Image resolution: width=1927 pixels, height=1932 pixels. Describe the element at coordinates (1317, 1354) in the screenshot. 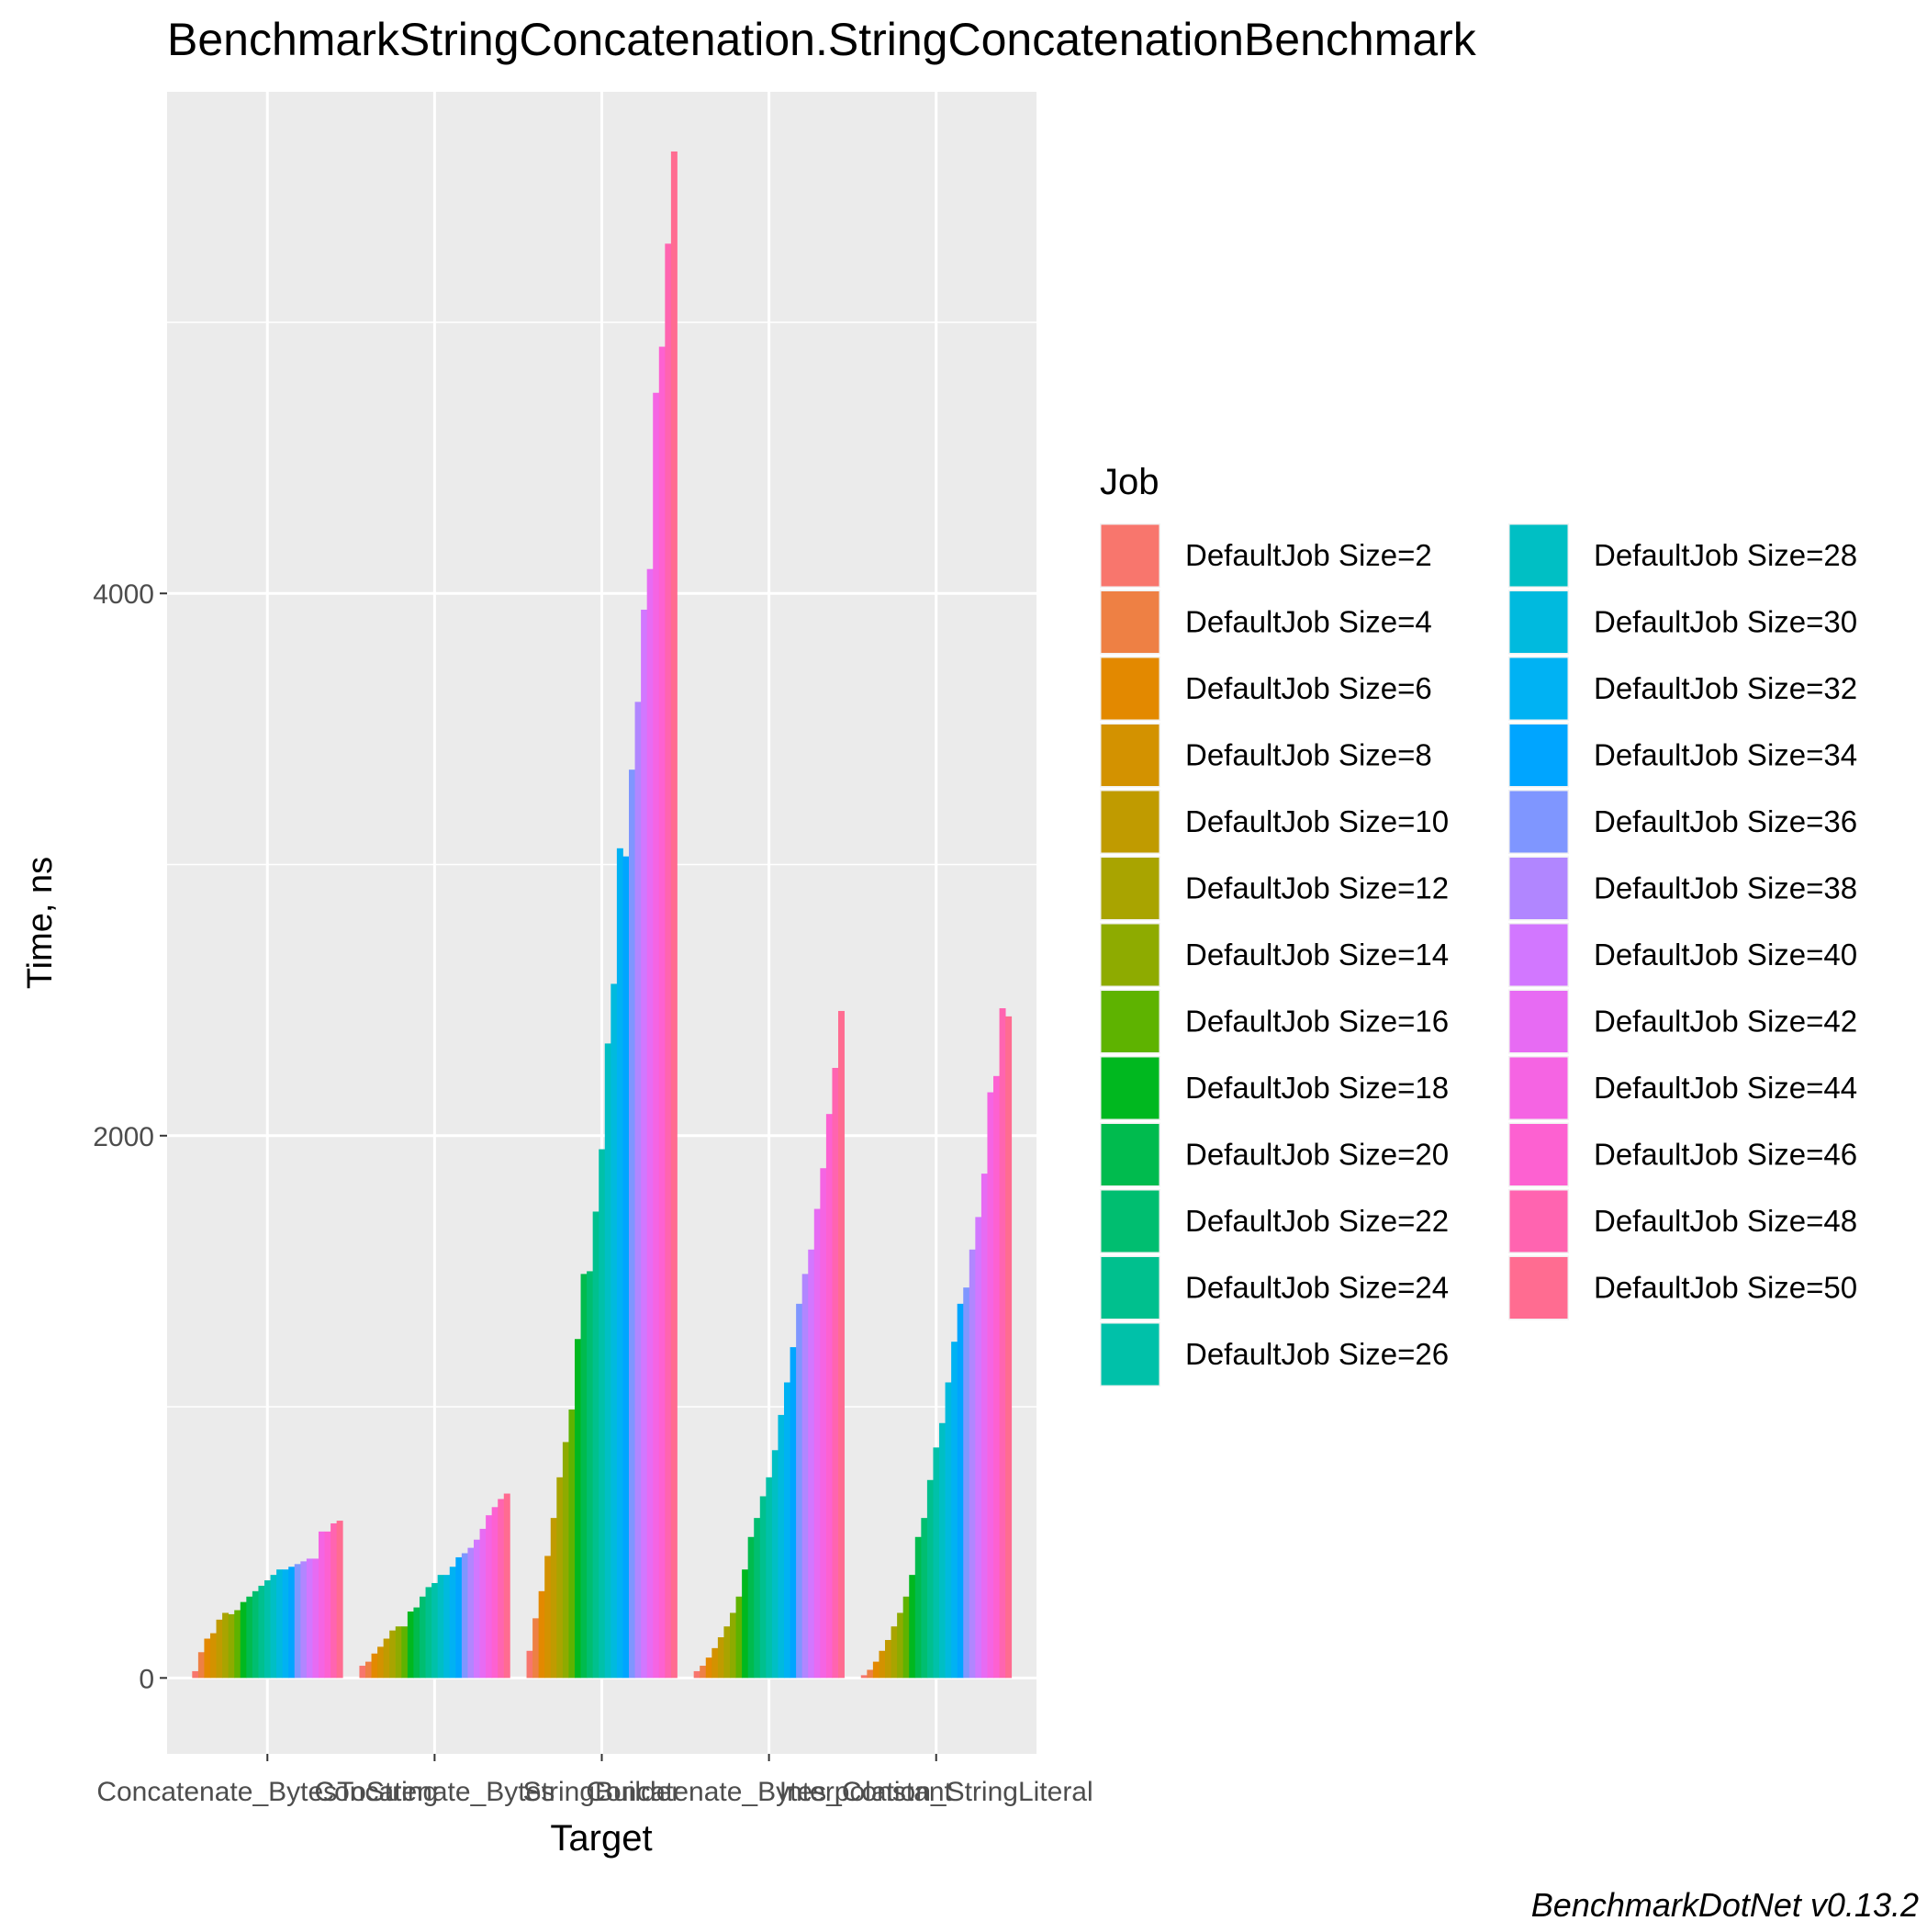

I see `legend-label: DefaultJob Size=26` at that location.